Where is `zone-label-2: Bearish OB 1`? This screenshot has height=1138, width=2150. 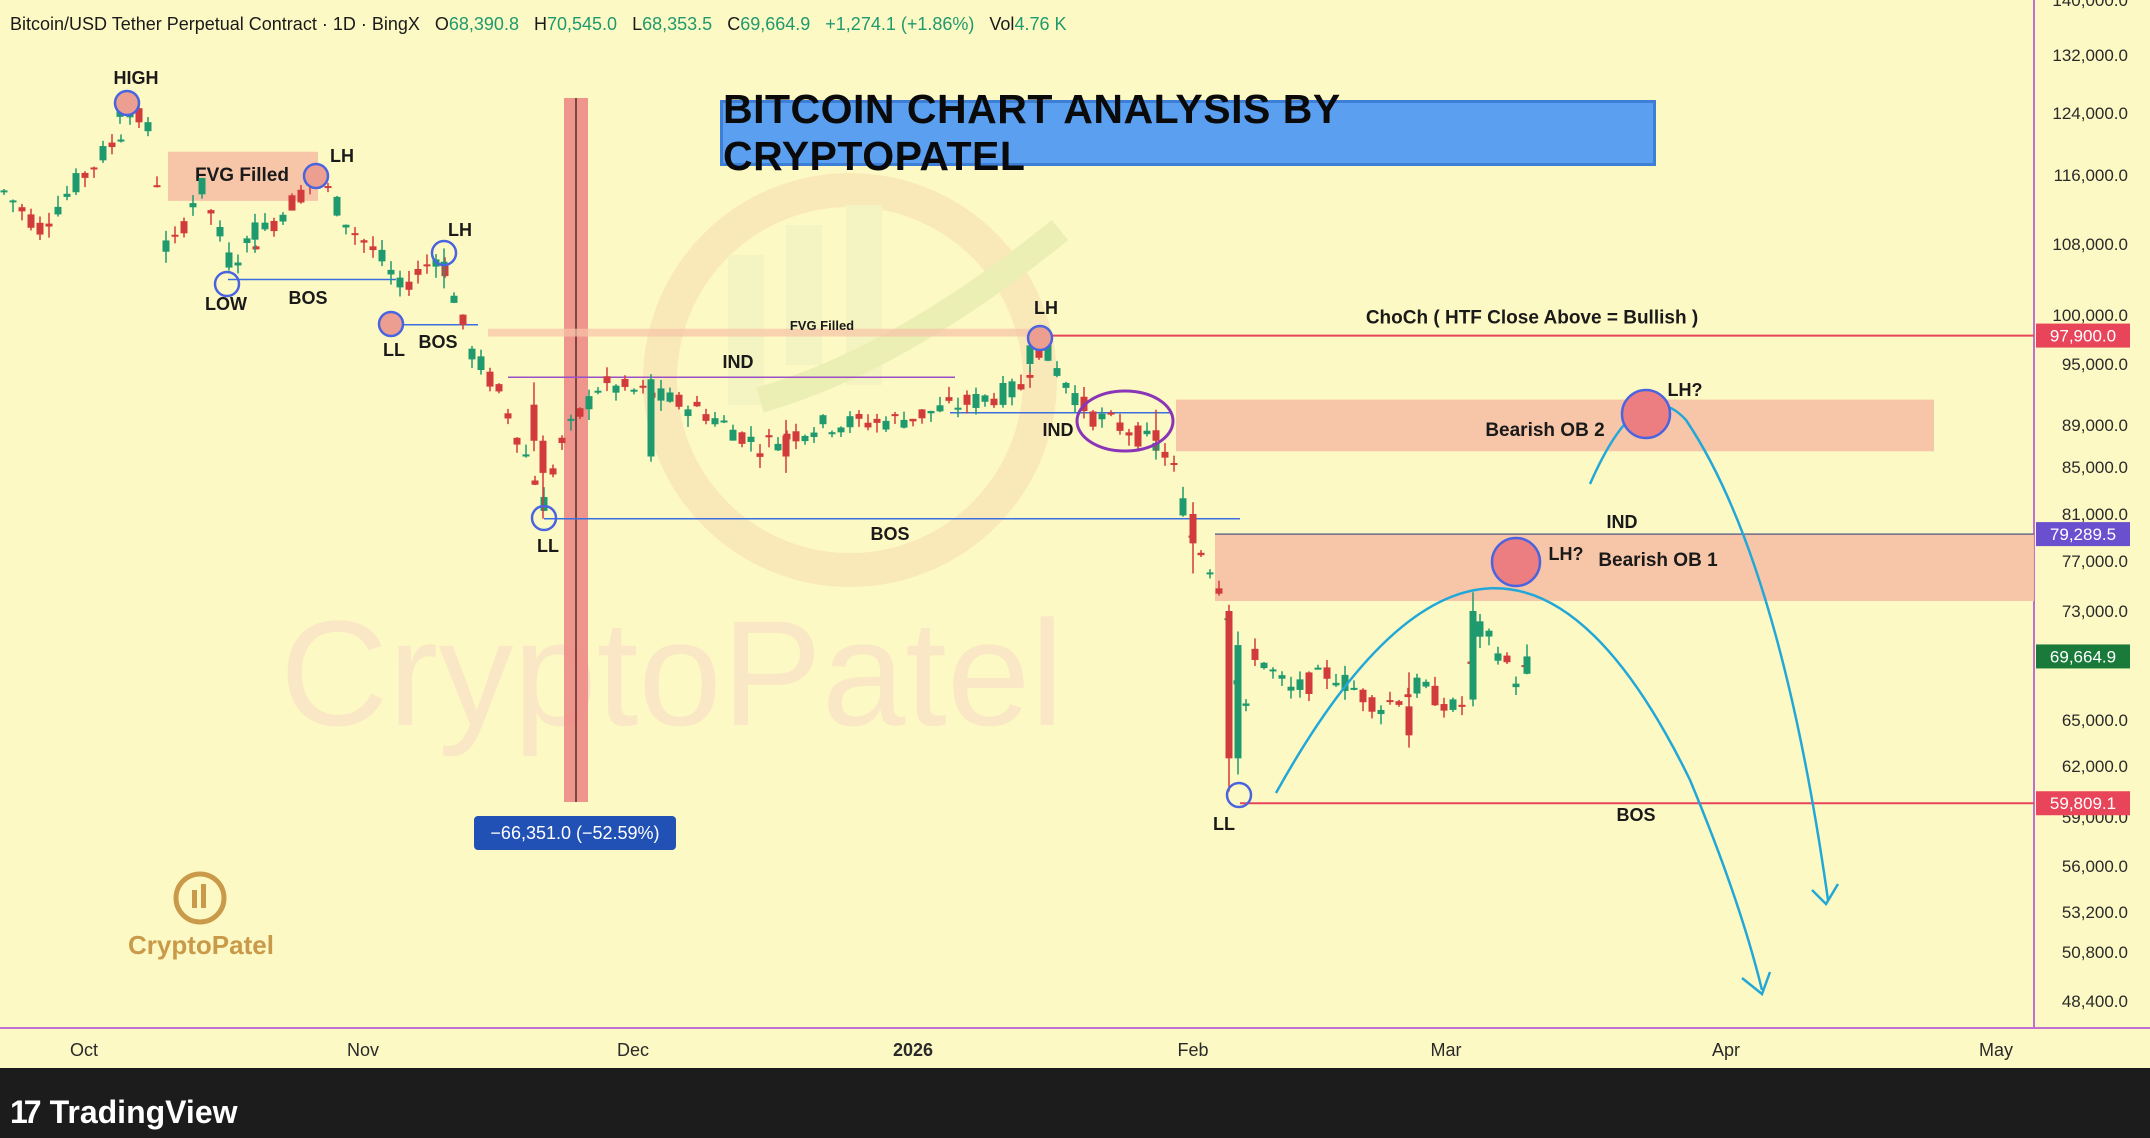 zone-label-2: Bearish OB 1 is located at coordinates (1658, 560).